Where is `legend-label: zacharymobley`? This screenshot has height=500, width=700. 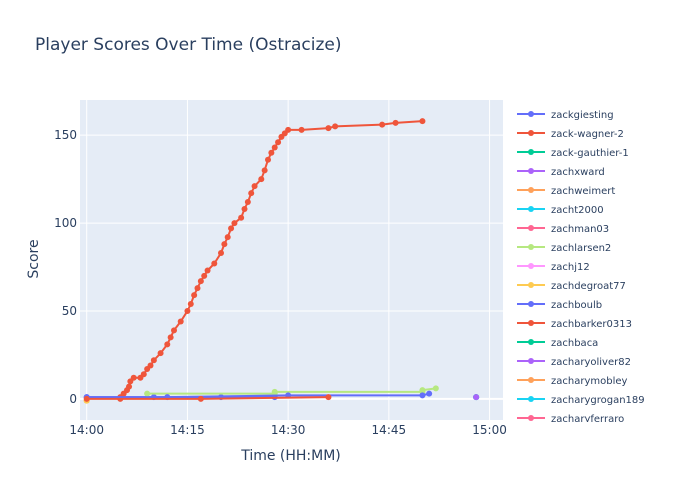
legend-label: zacharymobley is located at coordinates (589, 381).